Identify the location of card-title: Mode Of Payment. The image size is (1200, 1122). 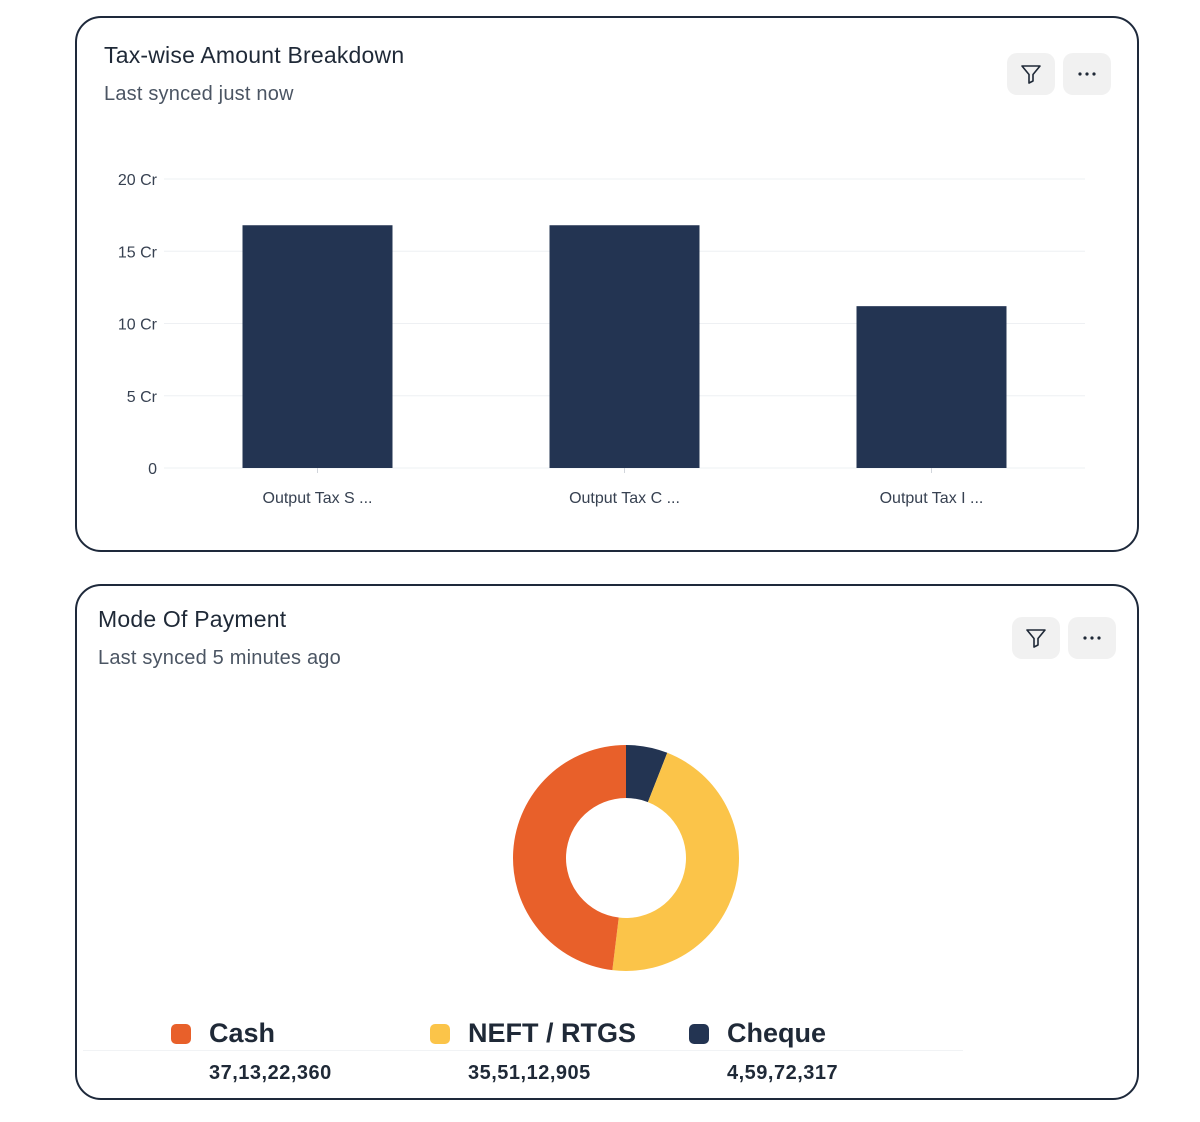
(192, 619).